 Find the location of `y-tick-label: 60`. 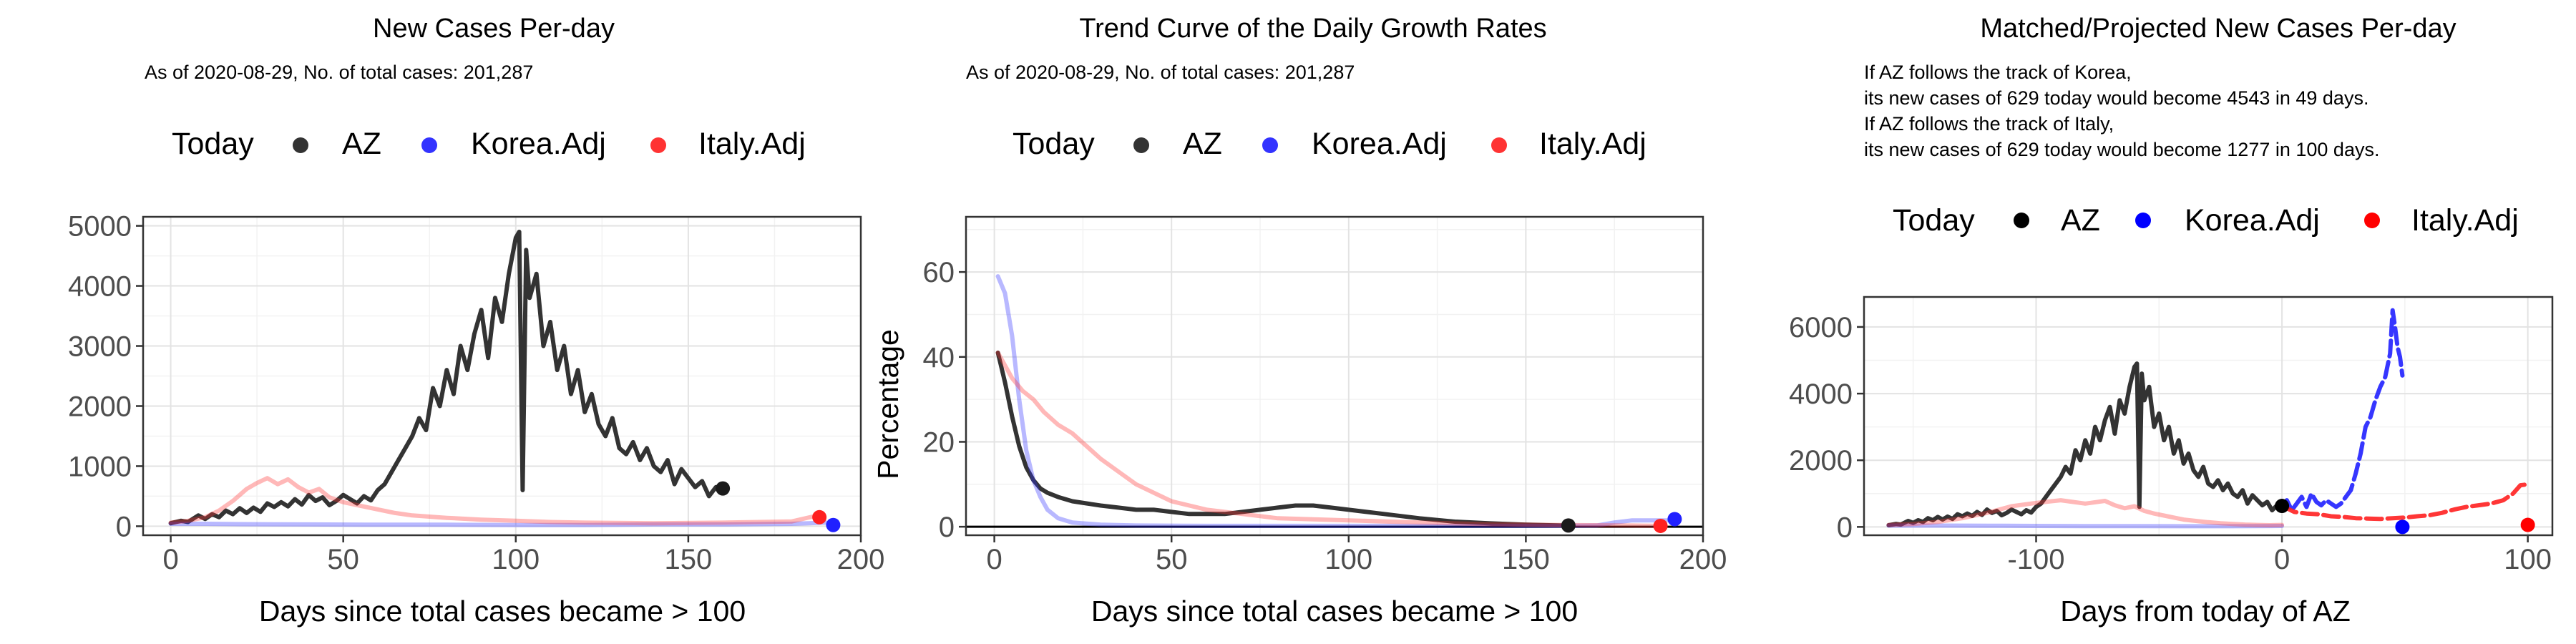

y-tick-label: 60 is located at coordinates (939, 272).